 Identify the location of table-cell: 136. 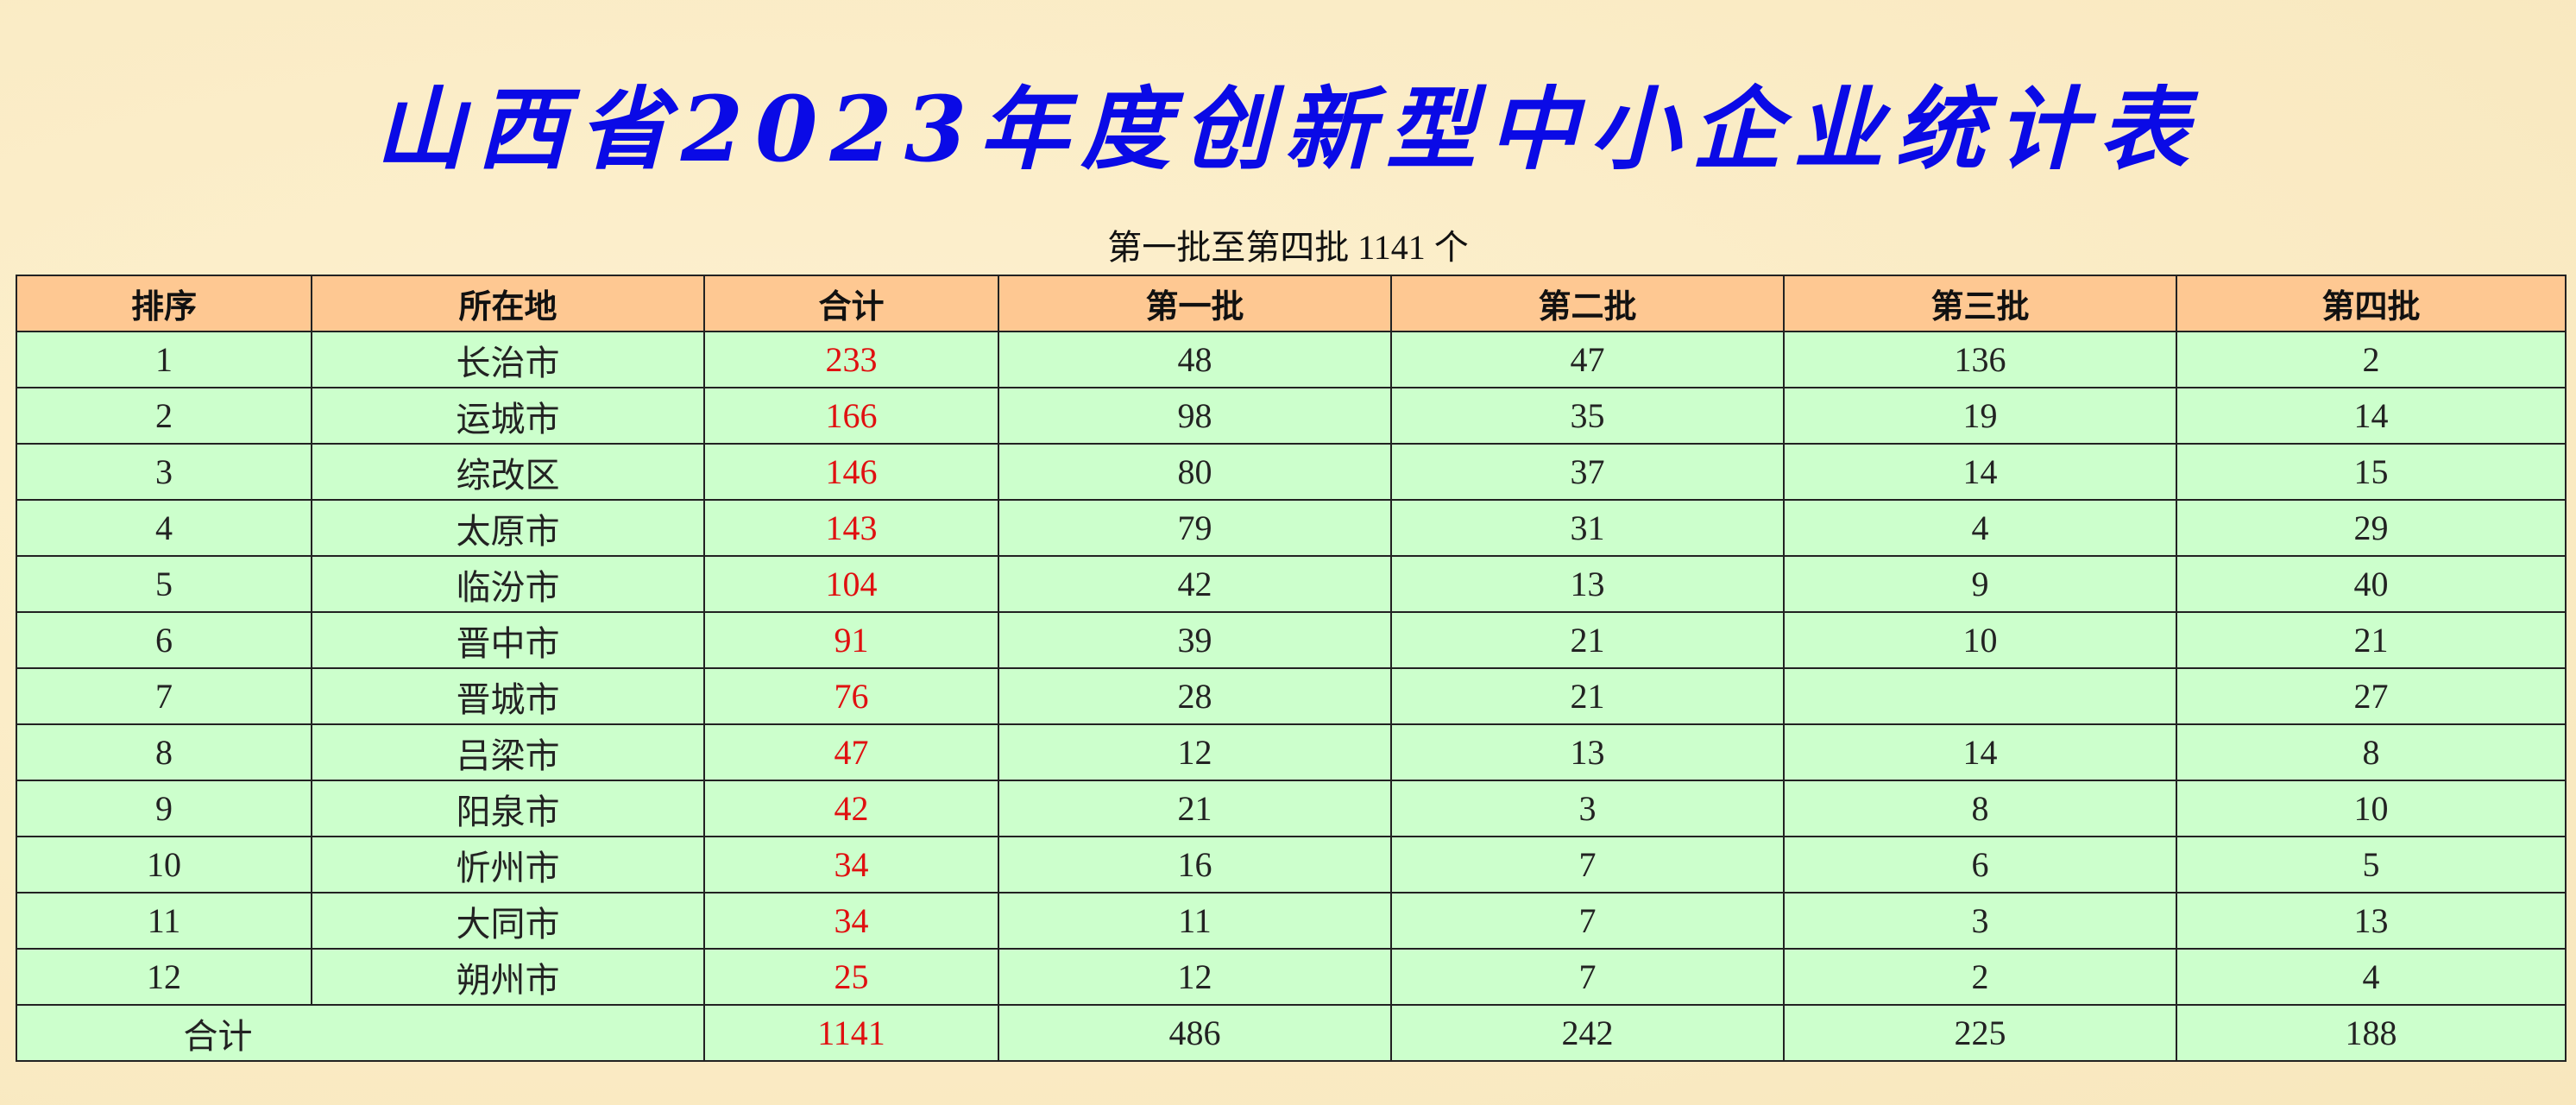
(1980, 360).